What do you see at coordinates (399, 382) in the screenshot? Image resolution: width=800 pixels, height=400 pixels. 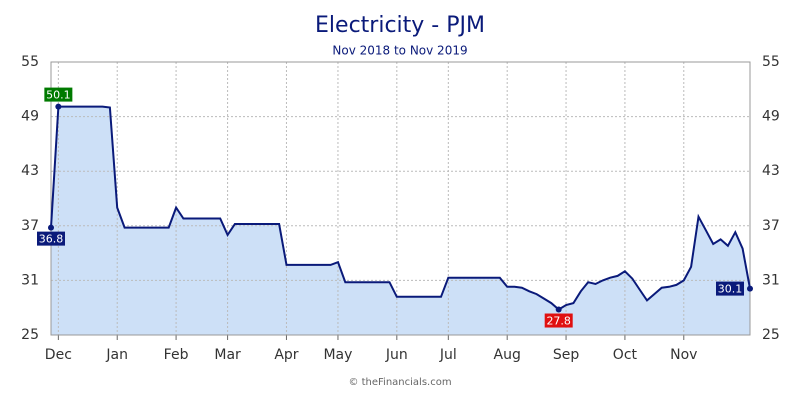 I see `footer: © theFinancials.com` at bounding box center [399, 382].